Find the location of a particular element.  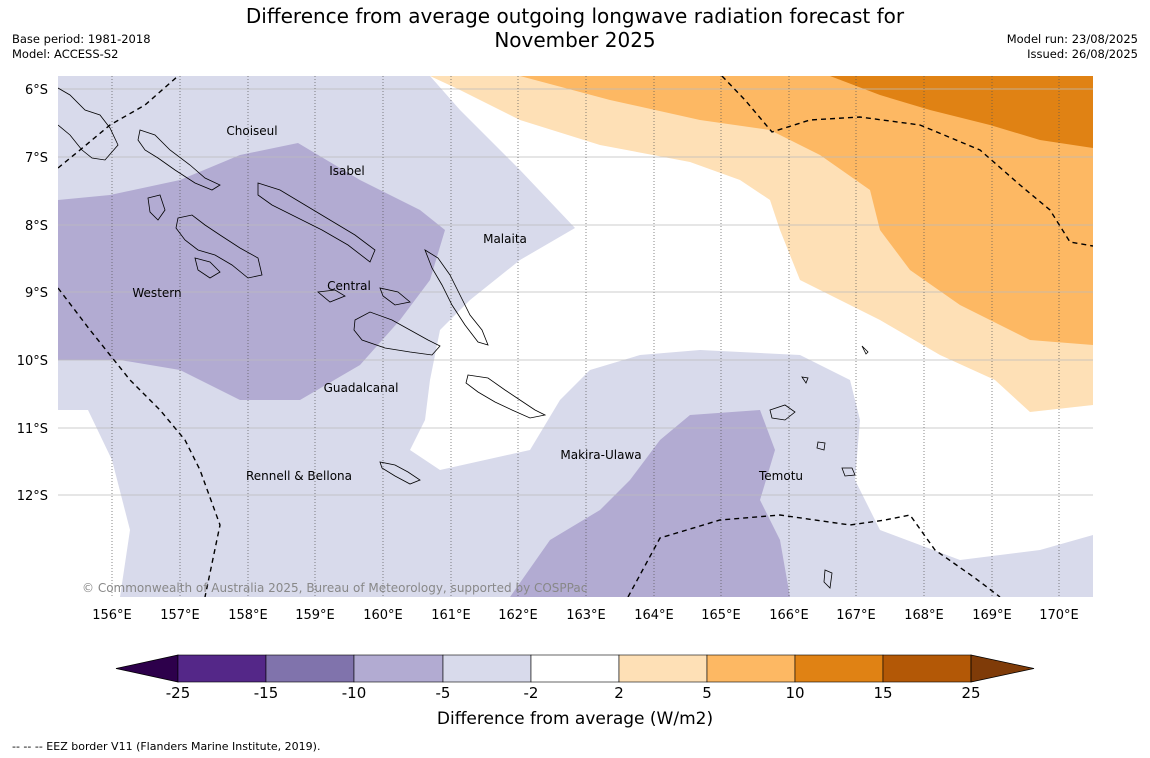

longitude-label: 169°E is located at coordinates (992, 615).